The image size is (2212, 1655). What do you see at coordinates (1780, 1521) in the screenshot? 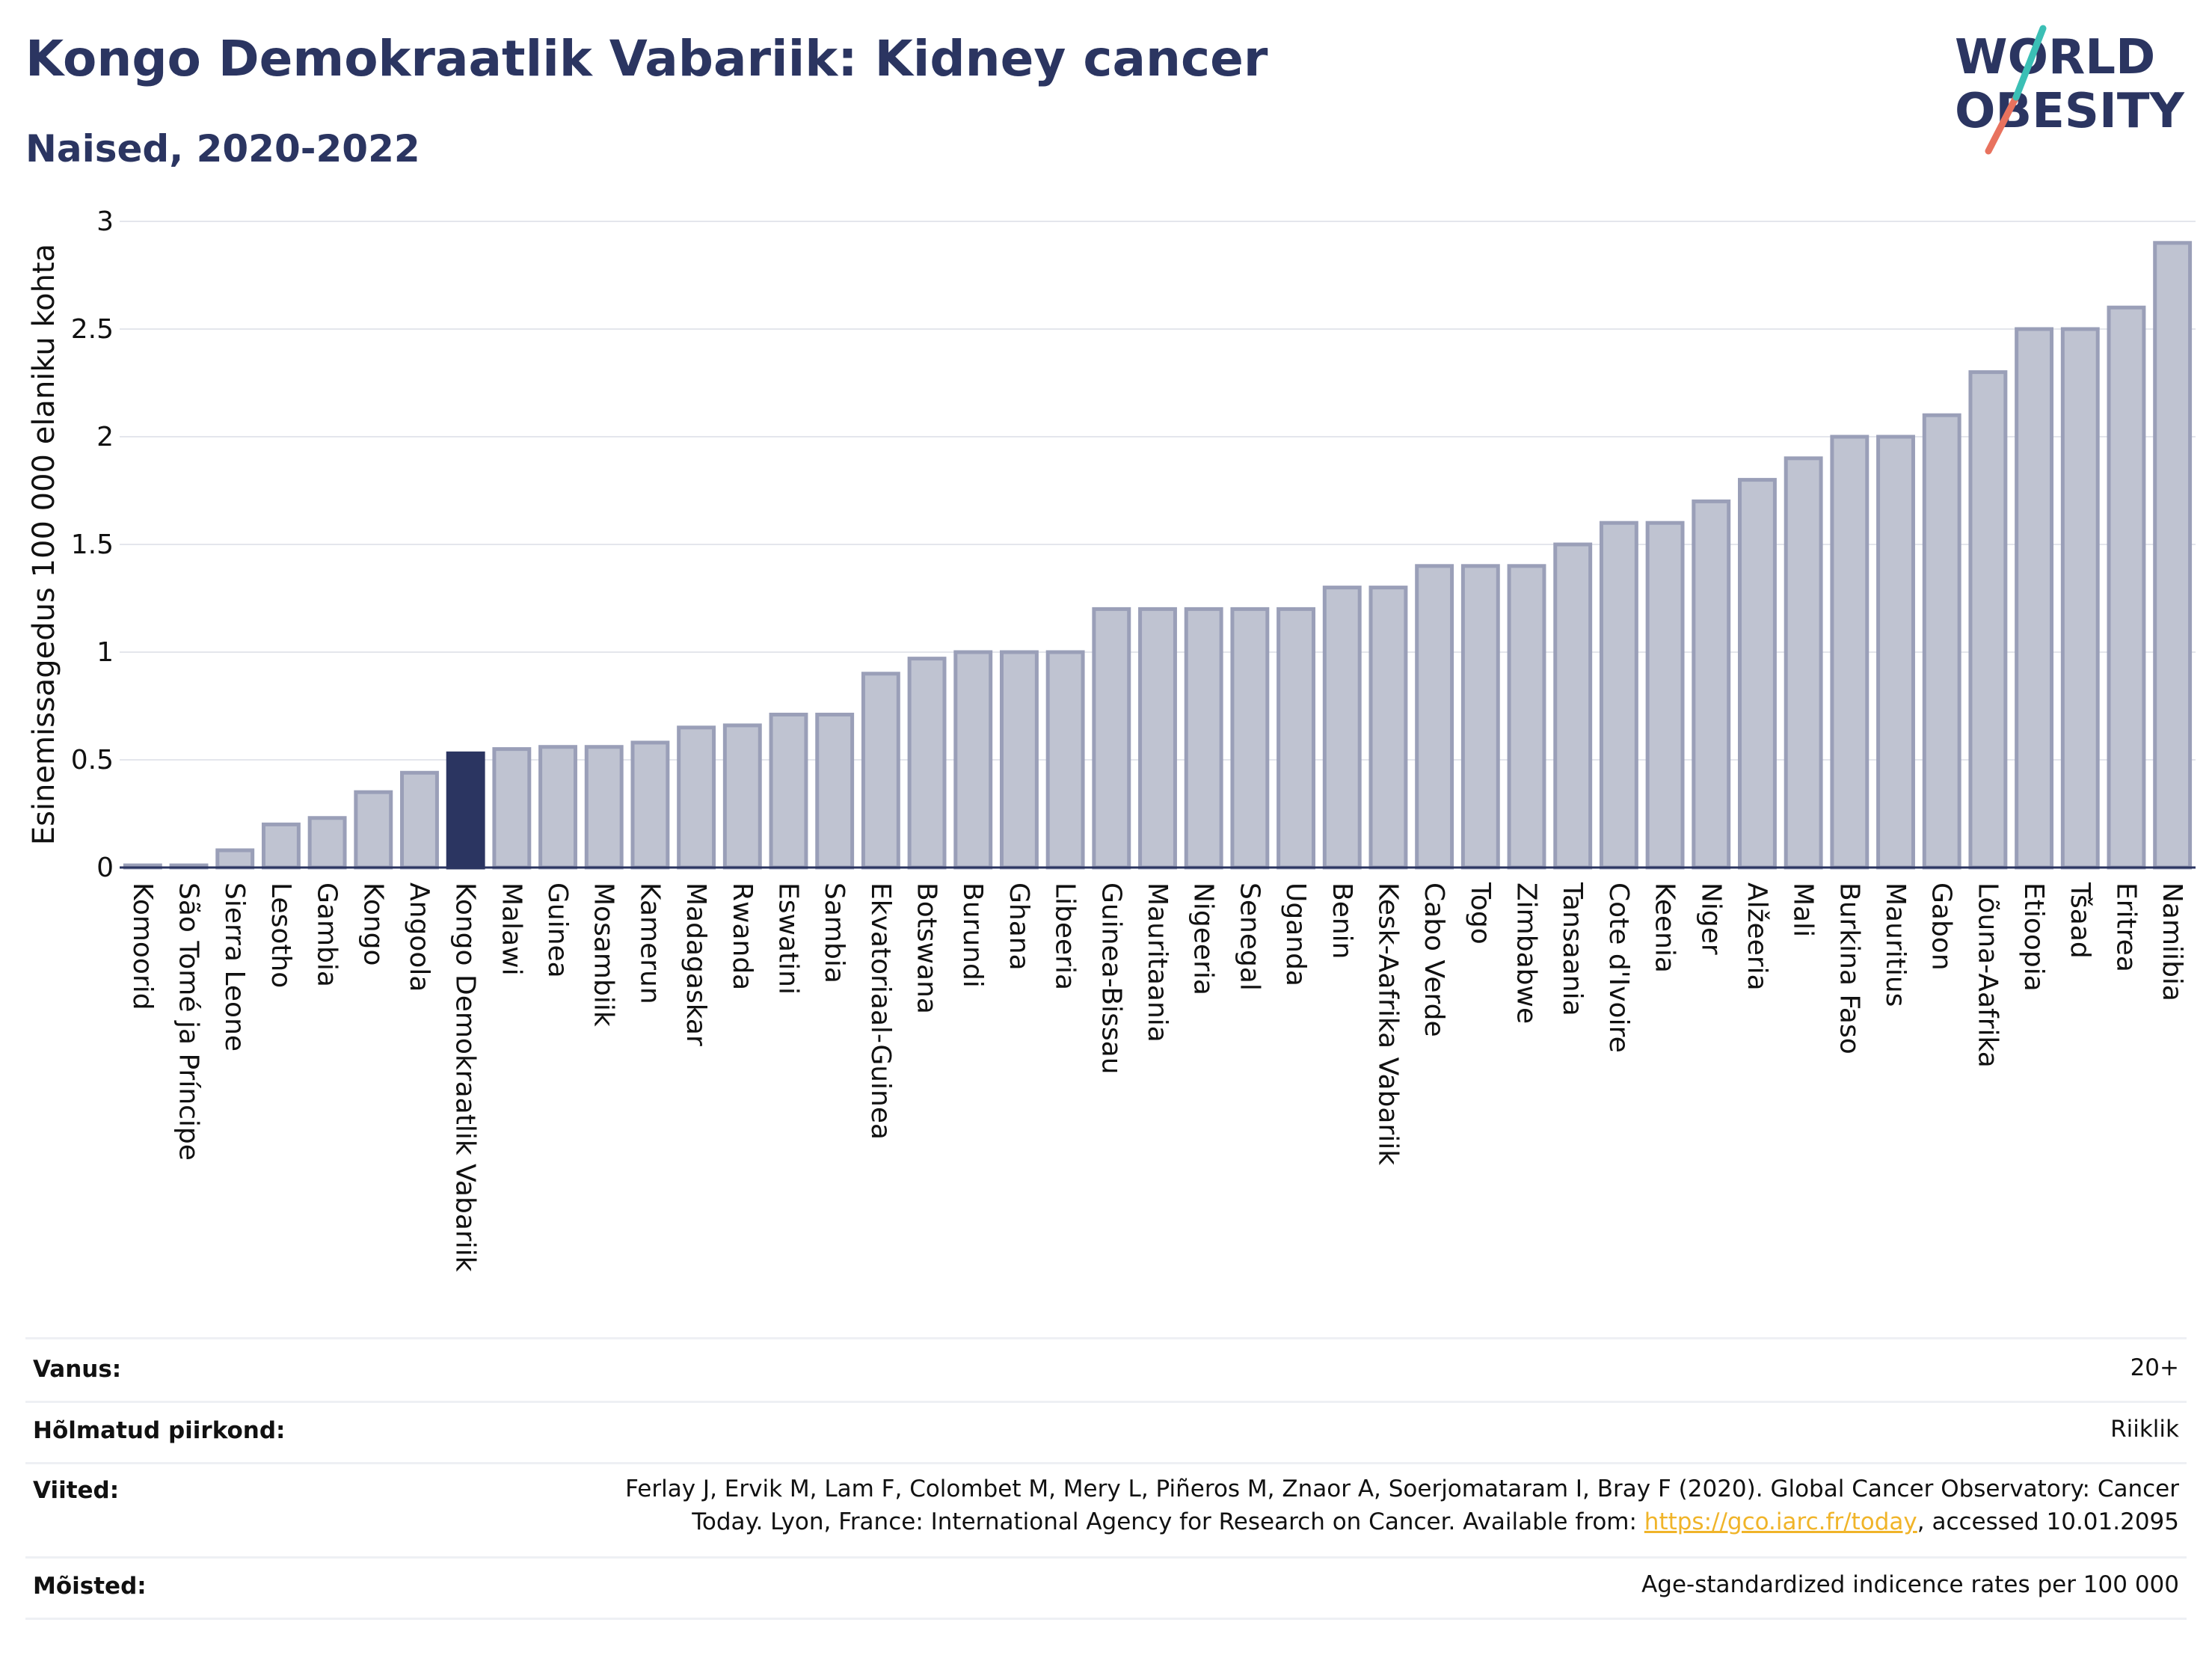
I see `references-link: https://gco.iarc.fr/today` at bounding box center [1780, 1521].